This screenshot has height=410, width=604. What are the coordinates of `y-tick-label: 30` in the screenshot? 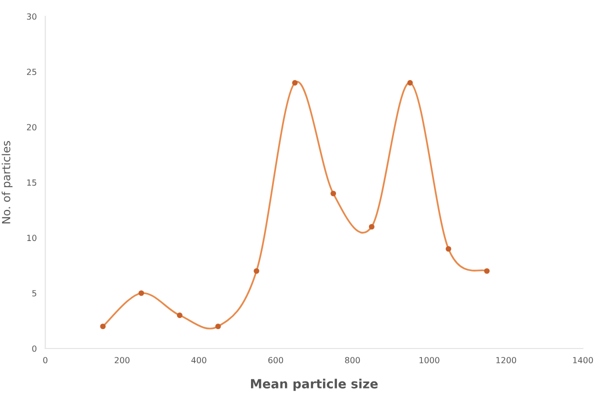 It's located at (31, 16).